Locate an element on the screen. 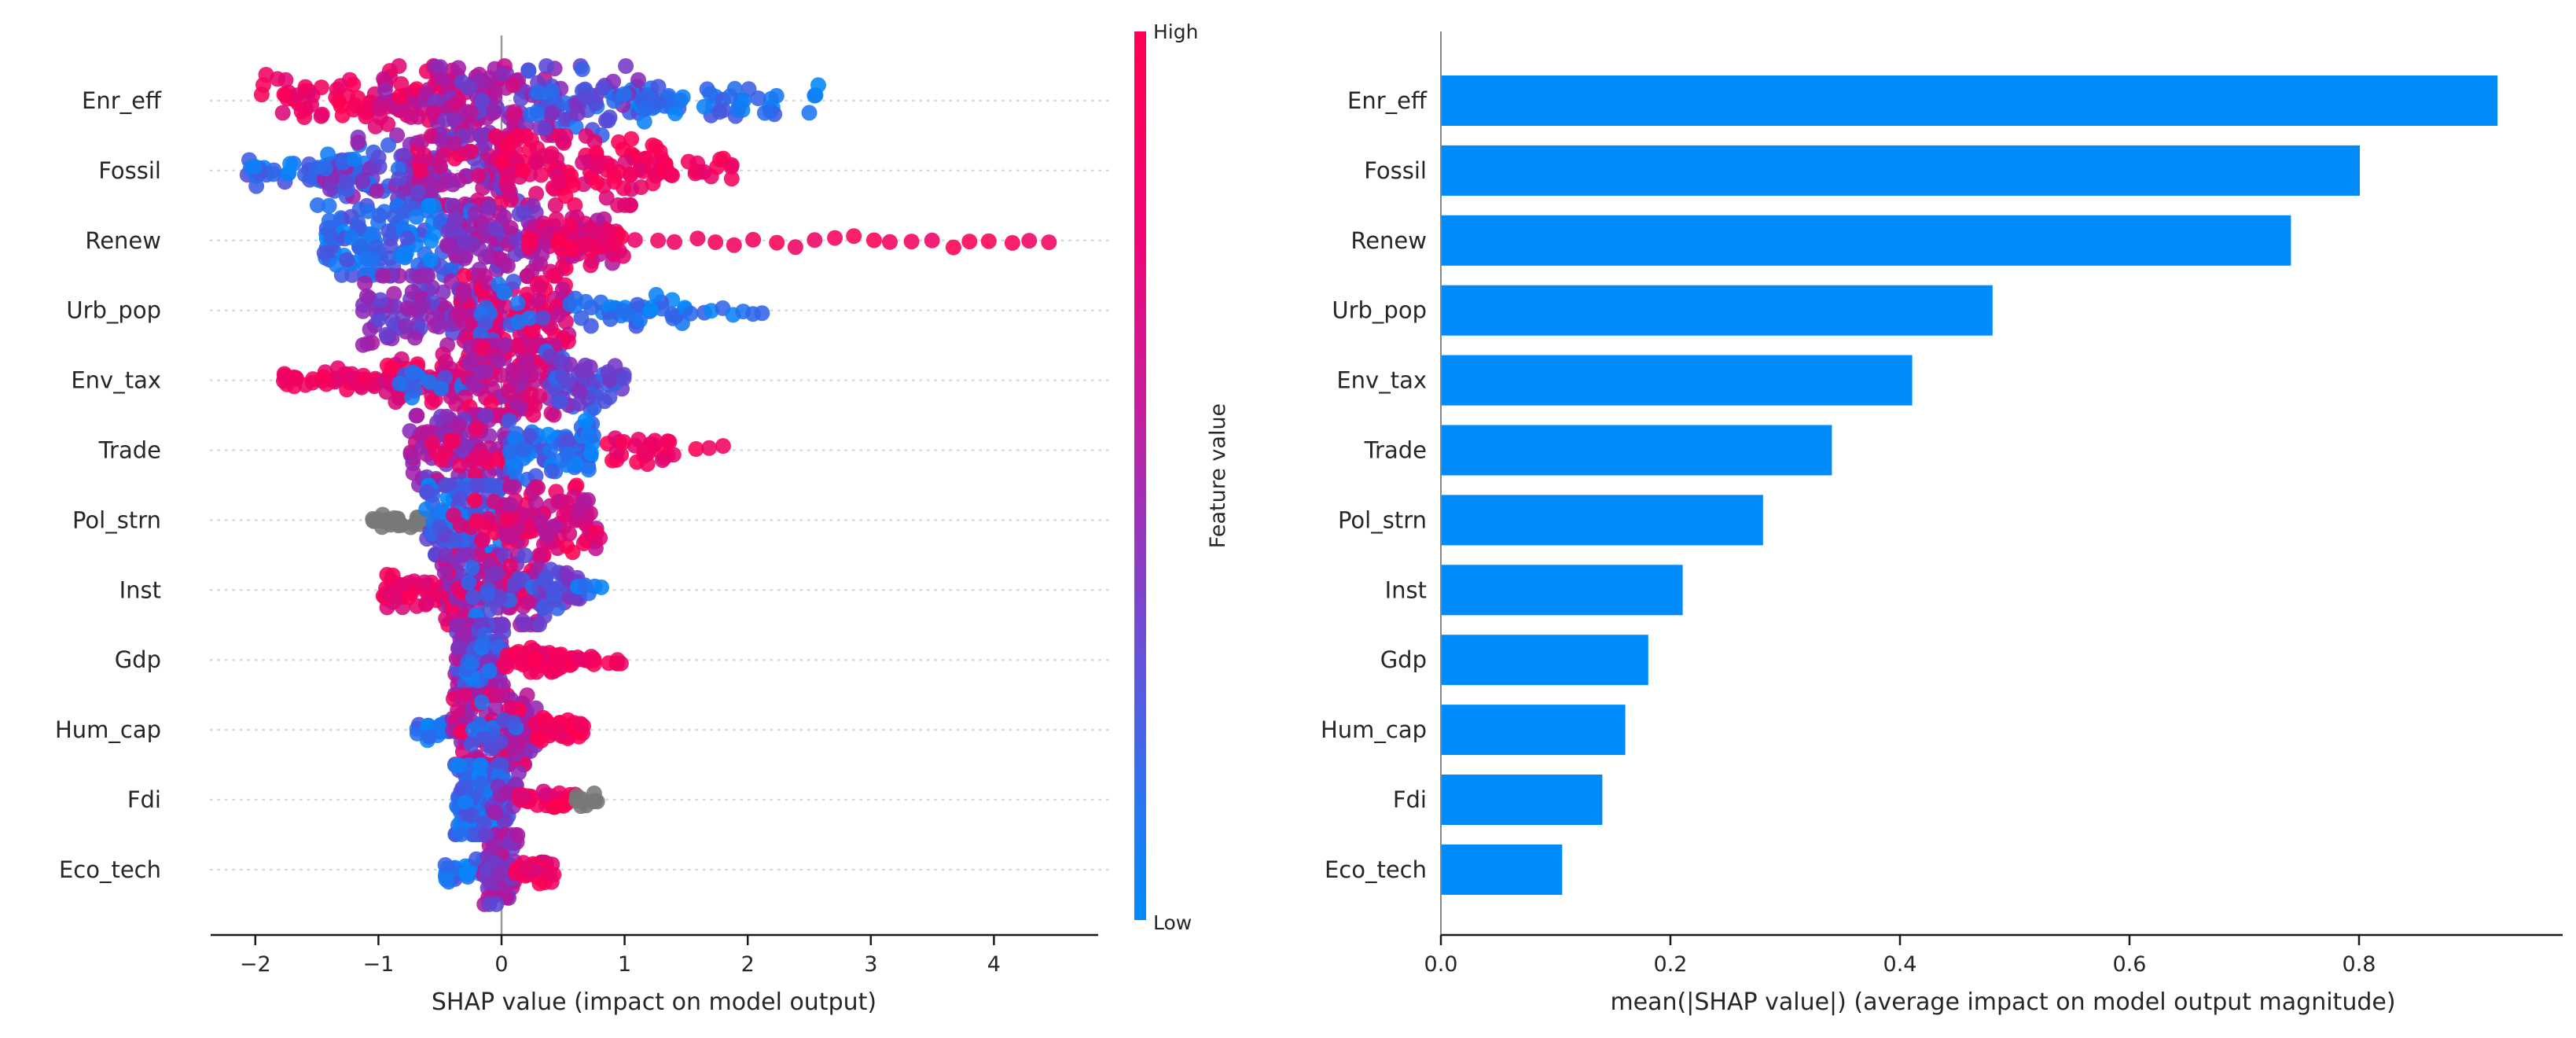 This screenshot has width=2576, height=1038. colorbar-low-label: Low is located at coordinates (1172, 922).